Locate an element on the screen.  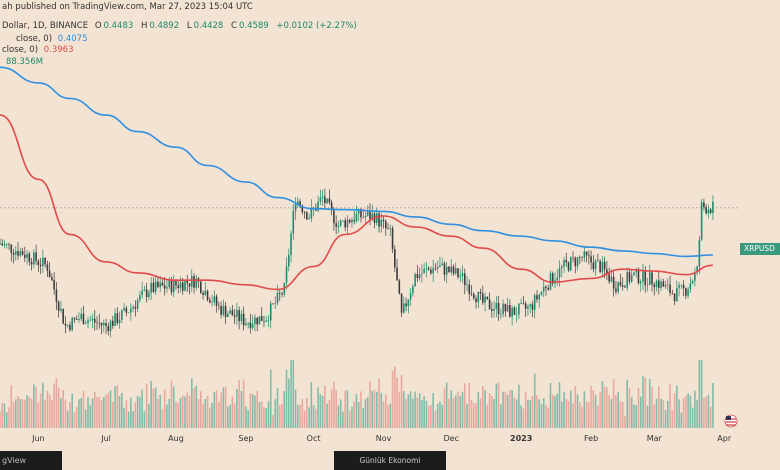
indicator-long-label: close, 0) is located at coordinates (34, 39).